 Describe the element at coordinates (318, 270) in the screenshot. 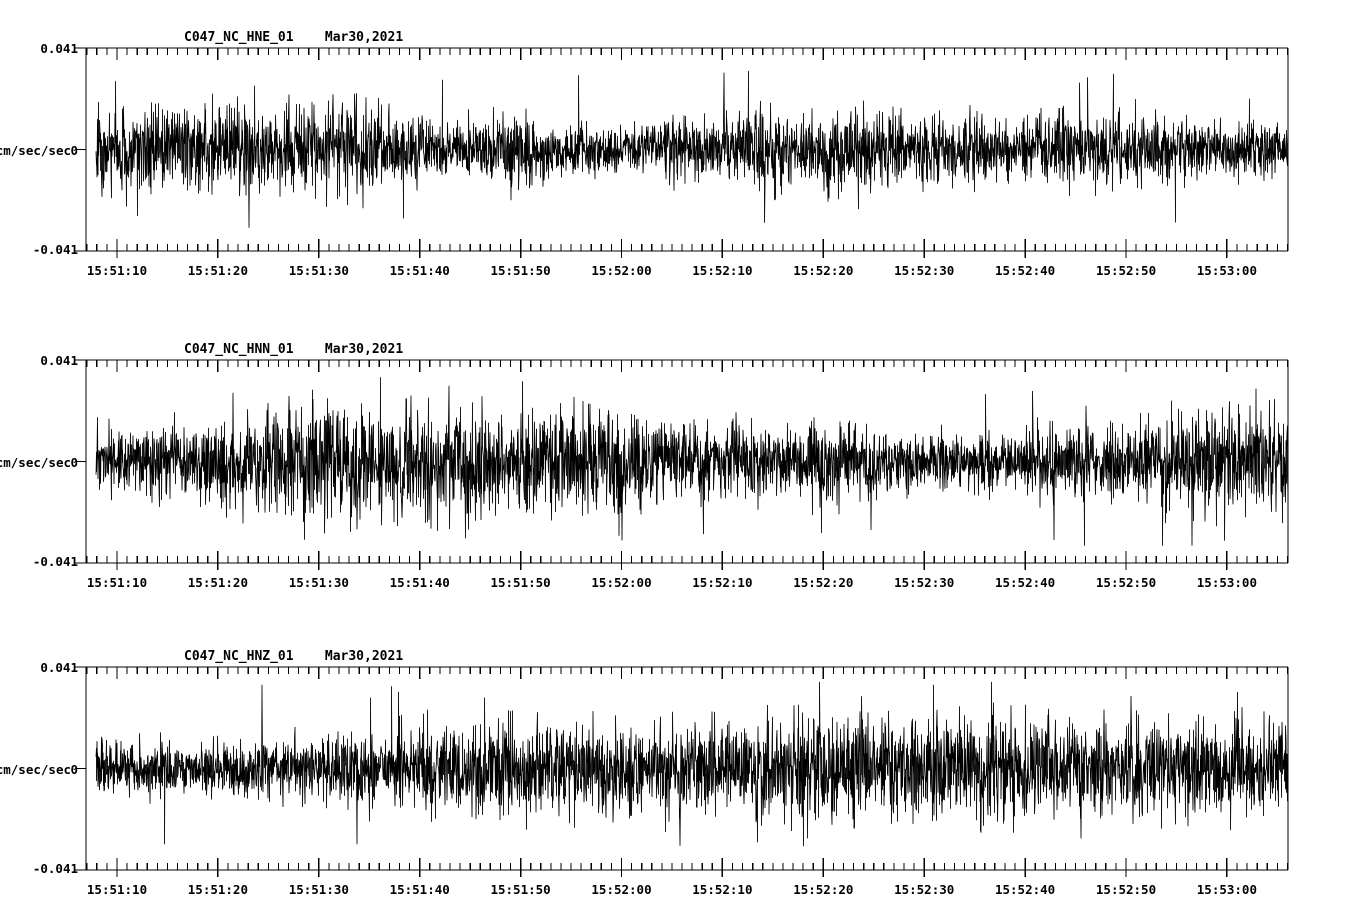

I see `x-tick-label-hne-2: 15:51:30` at that location.